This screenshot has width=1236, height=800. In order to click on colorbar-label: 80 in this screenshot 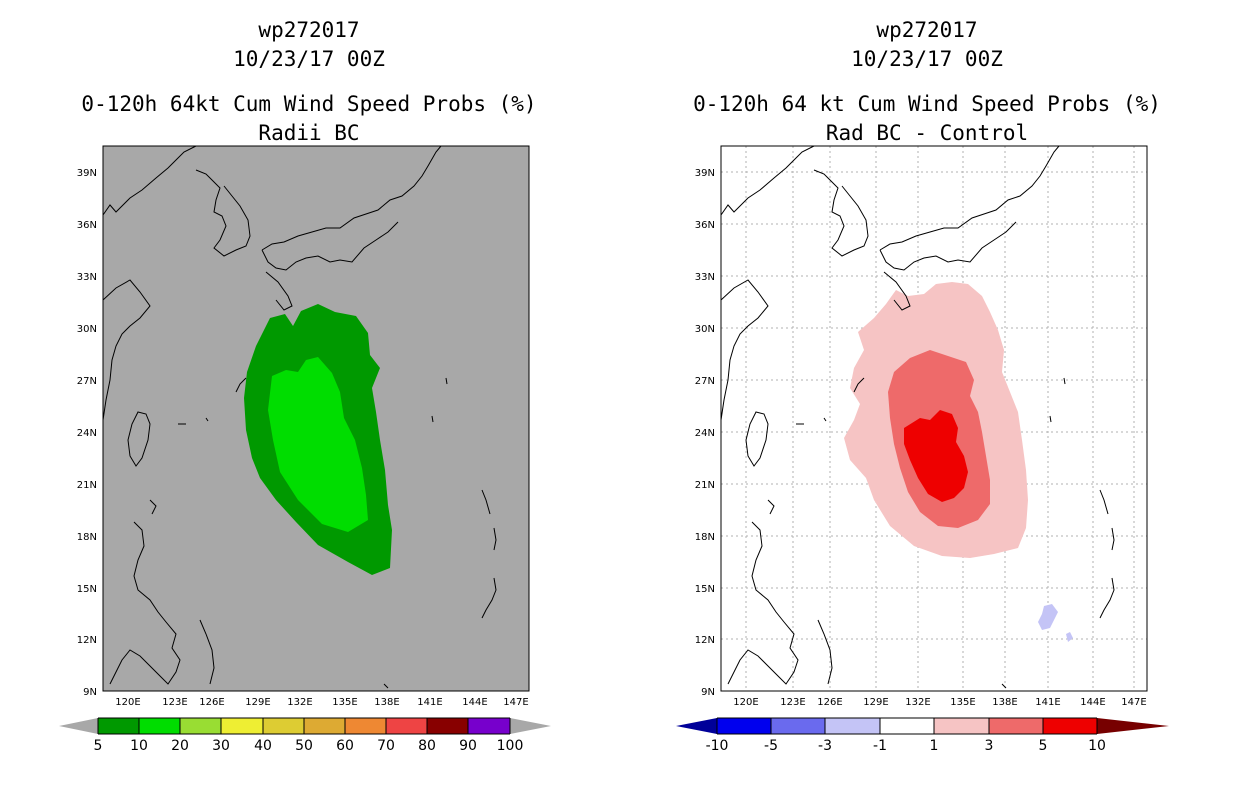, I will do `click(427, 746)`.